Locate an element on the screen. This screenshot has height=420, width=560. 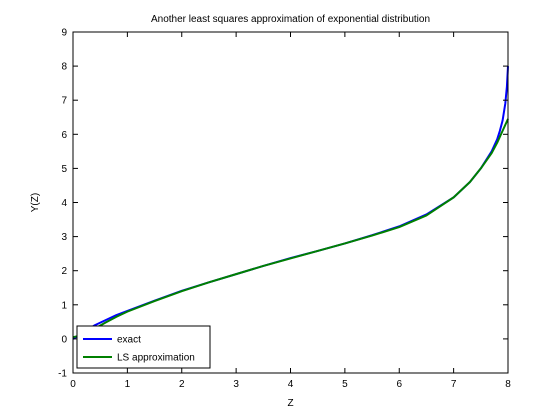
x-tick-label: 7 is located at coordinates (454, 384).